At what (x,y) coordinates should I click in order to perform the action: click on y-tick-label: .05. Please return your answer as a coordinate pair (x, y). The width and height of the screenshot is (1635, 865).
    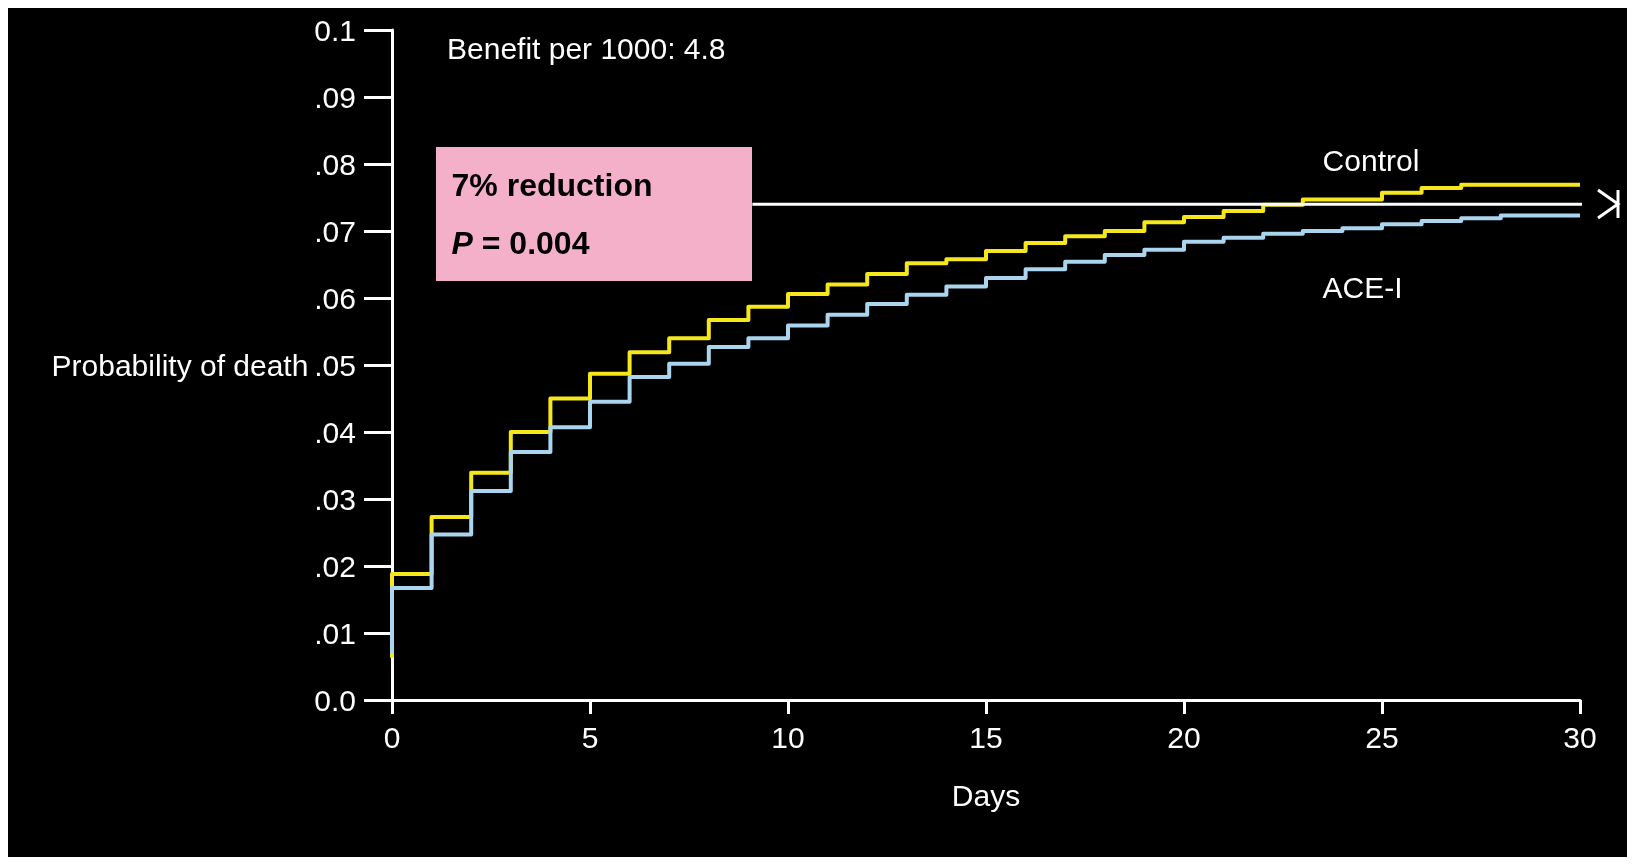
    Looking at the image, I should click on (335, 365).